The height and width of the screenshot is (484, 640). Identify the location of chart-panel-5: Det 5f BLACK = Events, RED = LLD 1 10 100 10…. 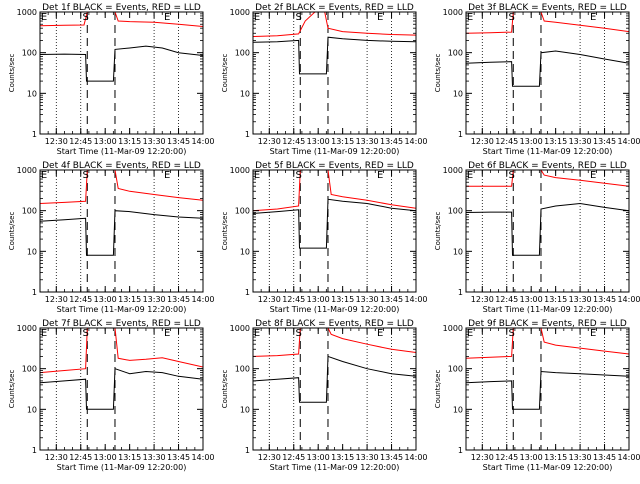
(324, 237).